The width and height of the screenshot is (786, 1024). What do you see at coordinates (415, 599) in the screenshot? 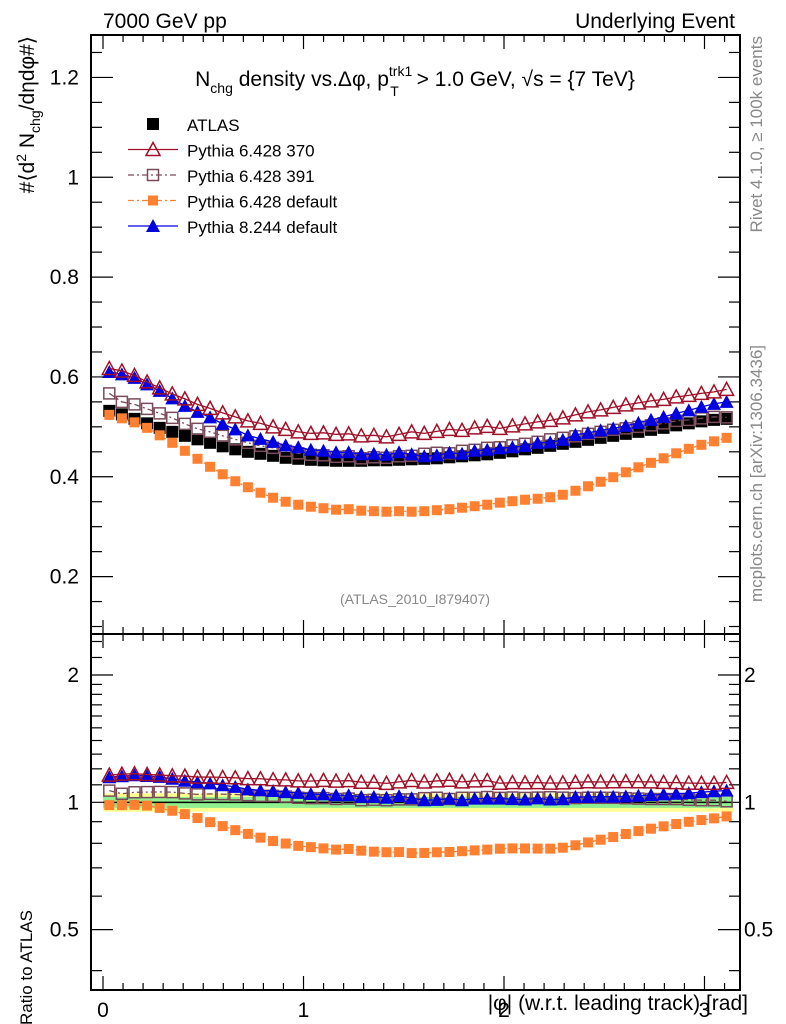
I see `analysis-id-label: (ATLAS_2010_I879407)` at bounding box center [415, 599].